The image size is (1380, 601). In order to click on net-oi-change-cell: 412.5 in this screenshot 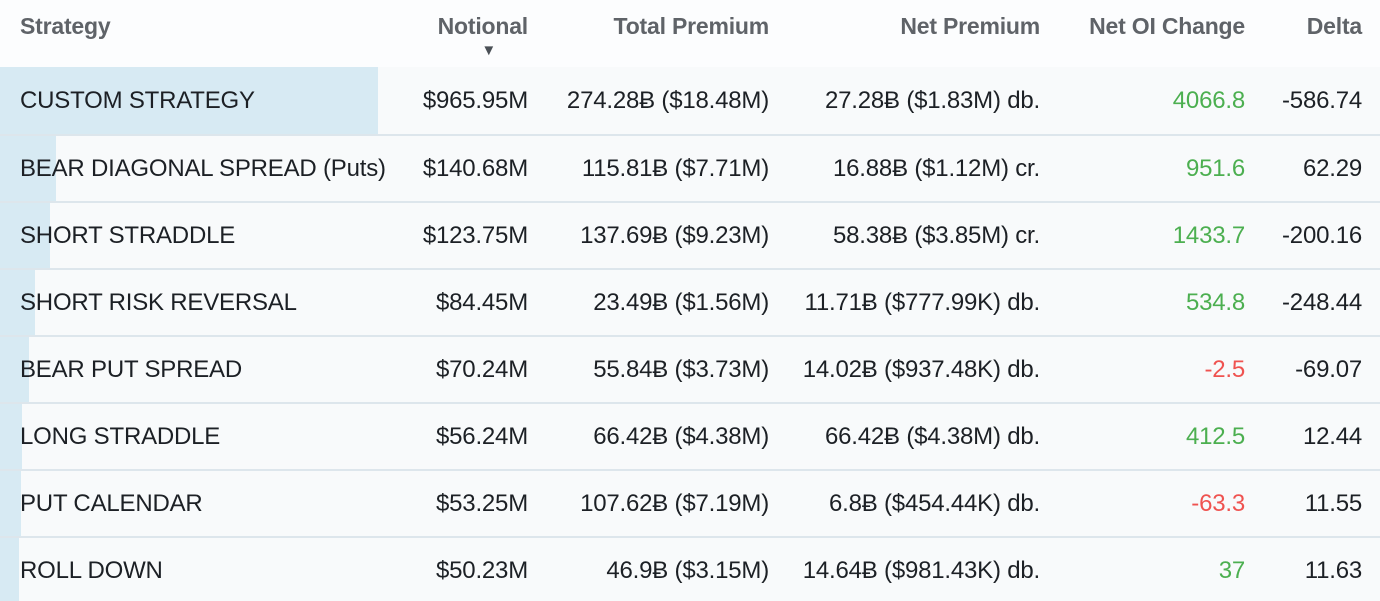, I will do `click(1215, 436)`.